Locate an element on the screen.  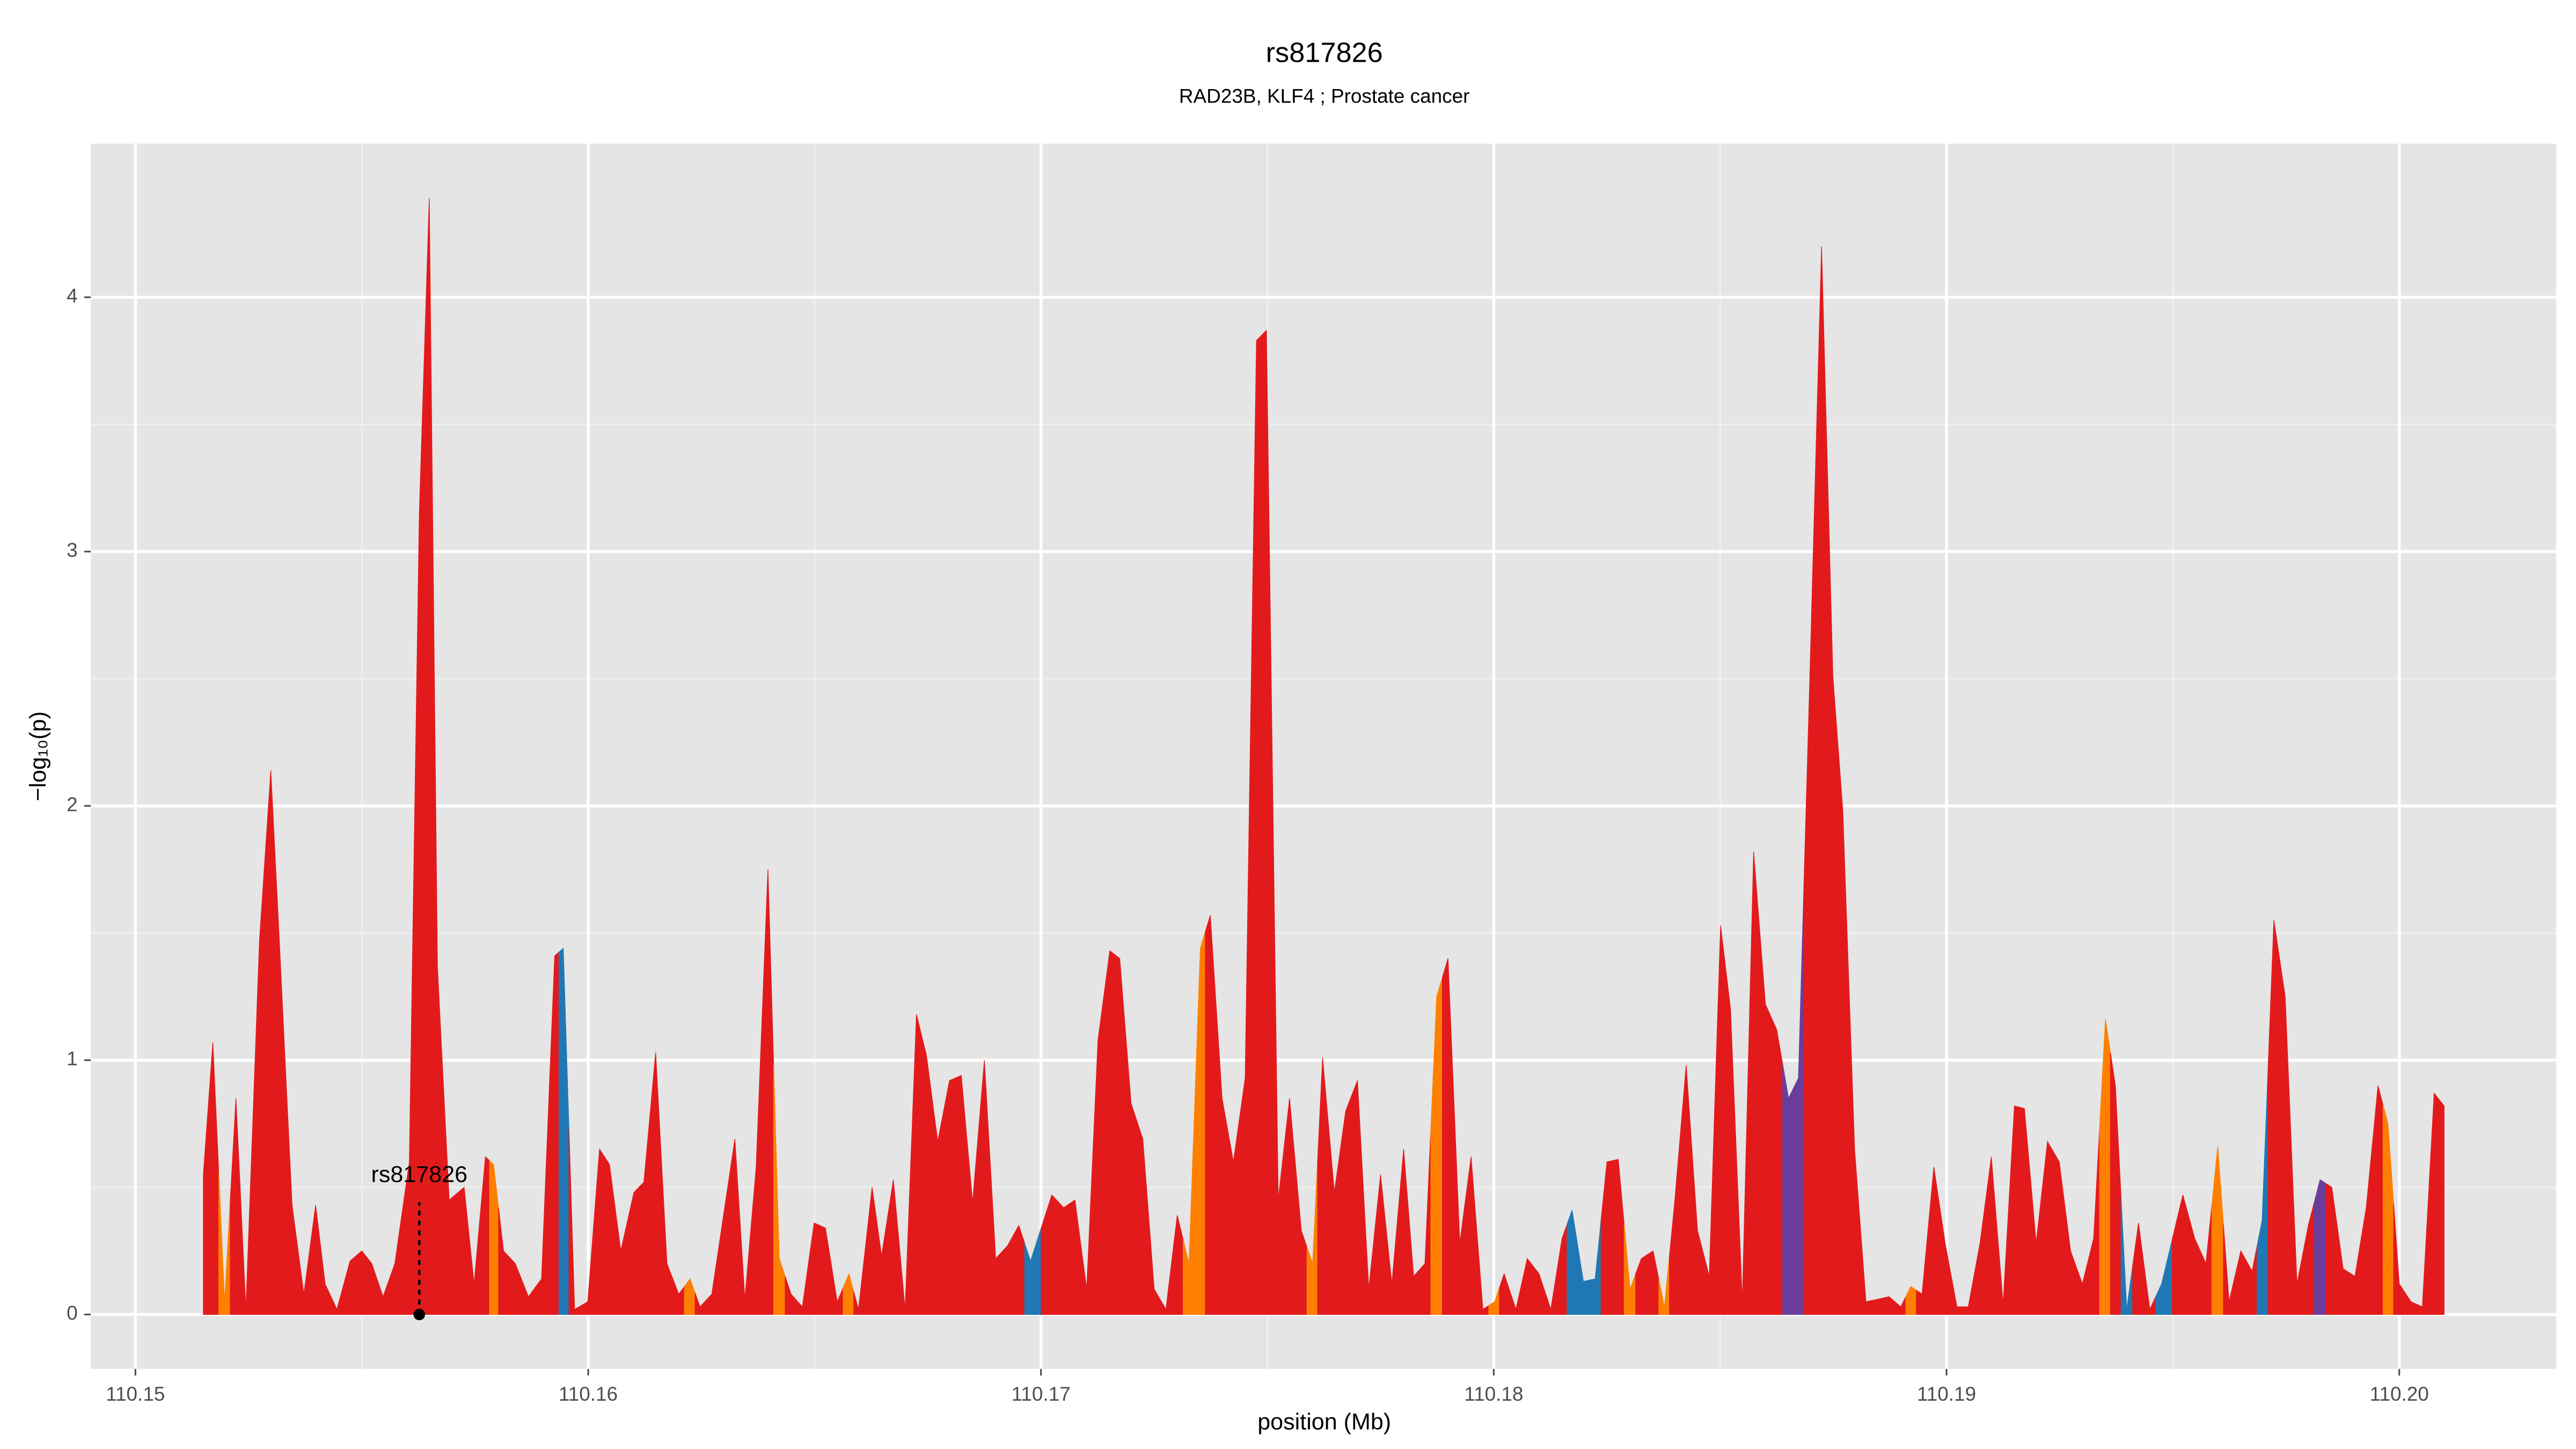
y-tick-label: 2 is located at coordinates (72, 804).